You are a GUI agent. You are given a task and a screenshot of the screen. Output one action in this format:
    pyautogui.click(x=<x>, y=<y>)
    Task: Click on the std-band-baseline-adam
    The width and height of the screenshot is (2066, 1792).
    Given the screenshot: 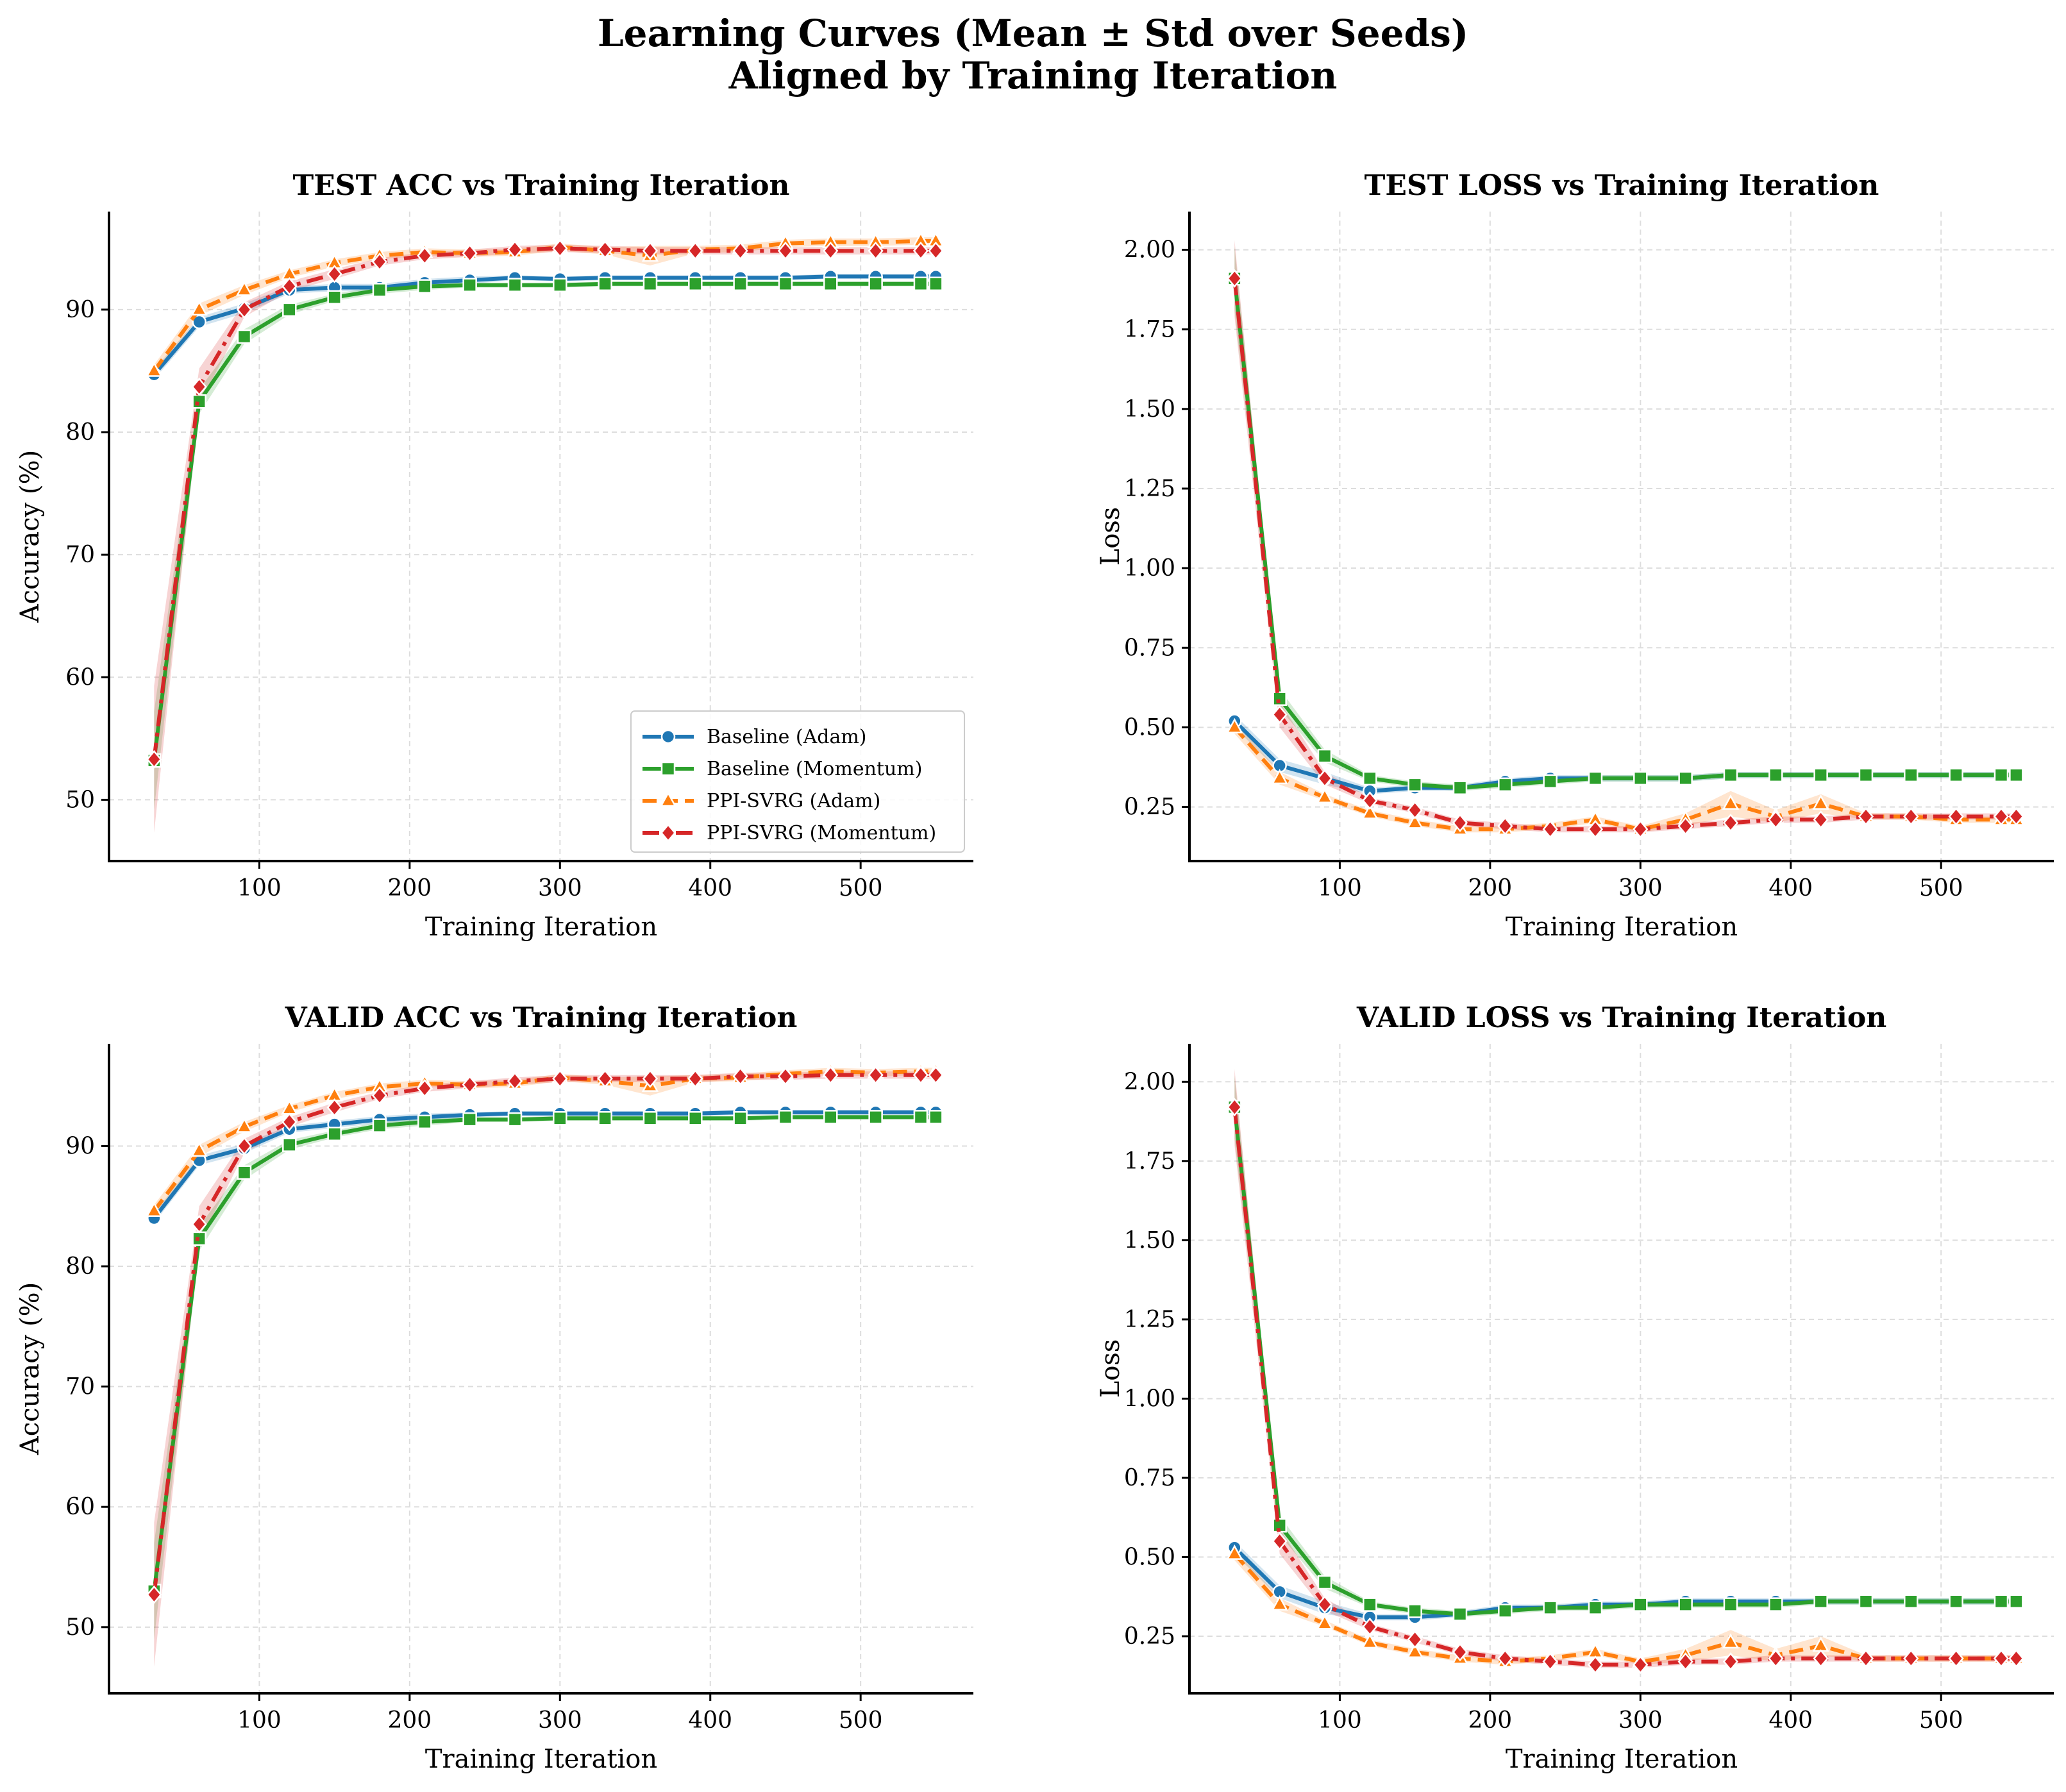 What is the action you would take?
    pyautogui.click(x=1626, y=754)
    